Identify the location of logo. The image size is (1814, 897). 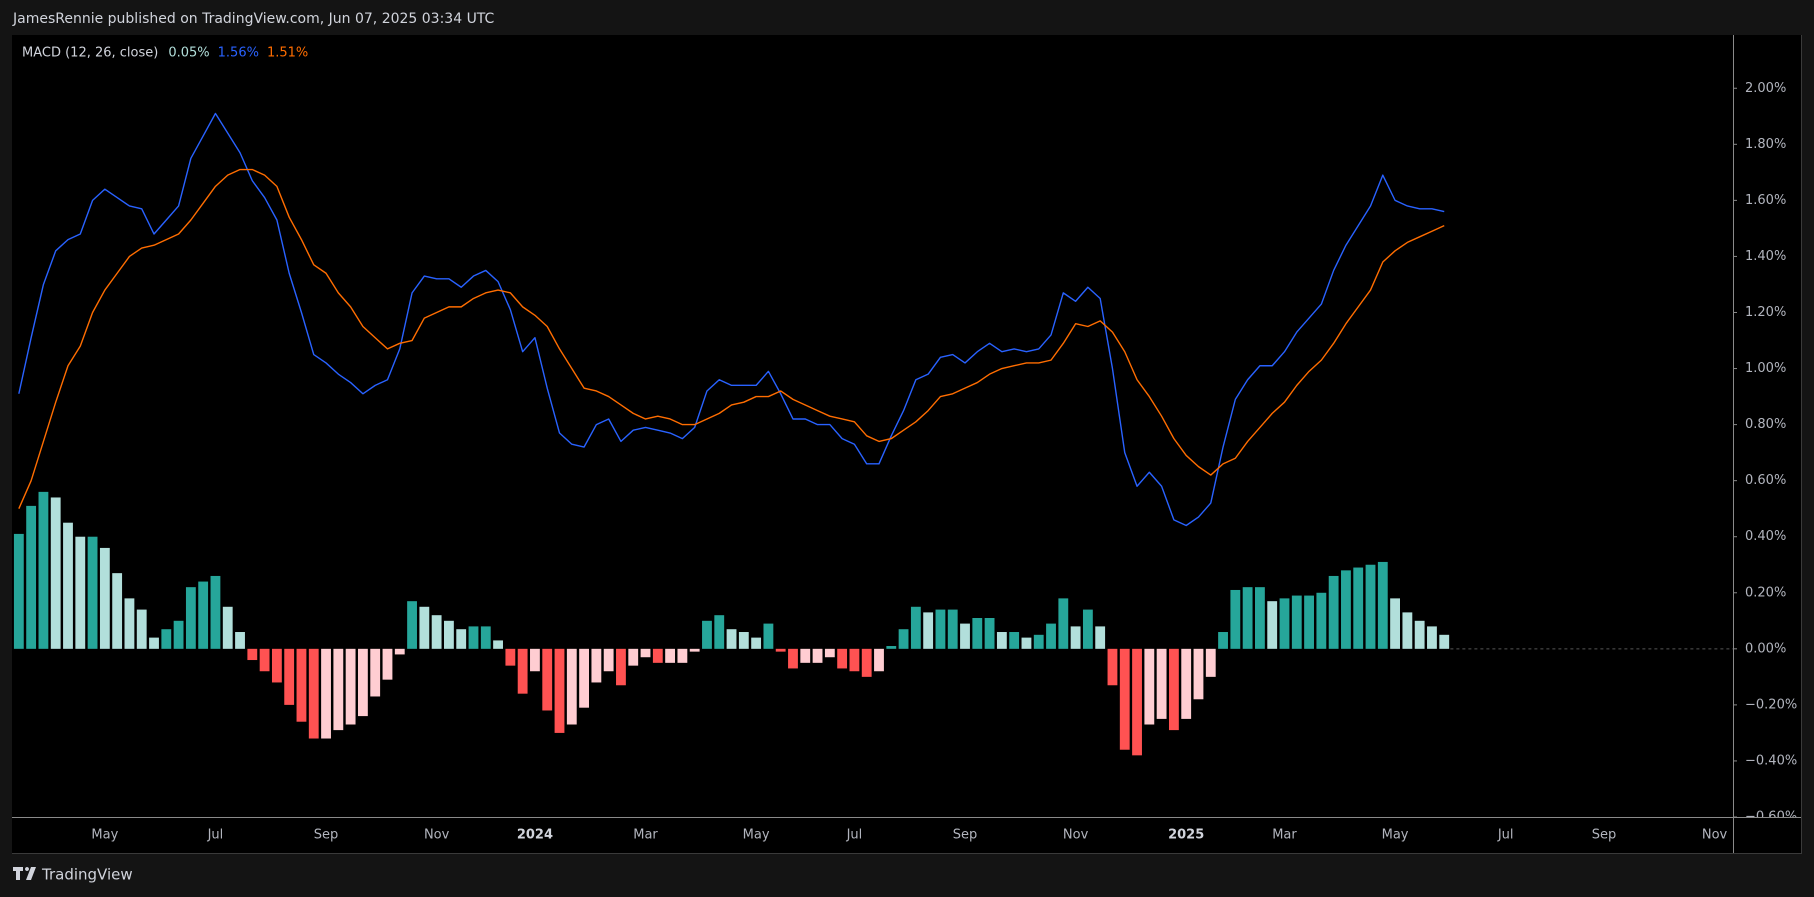
(24, 873).